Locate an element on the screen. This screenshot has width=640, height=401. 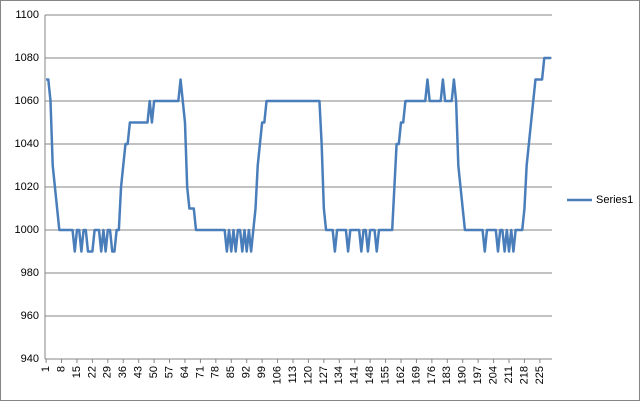
y-tick-label: 960 is located at coordinates (30, 316).